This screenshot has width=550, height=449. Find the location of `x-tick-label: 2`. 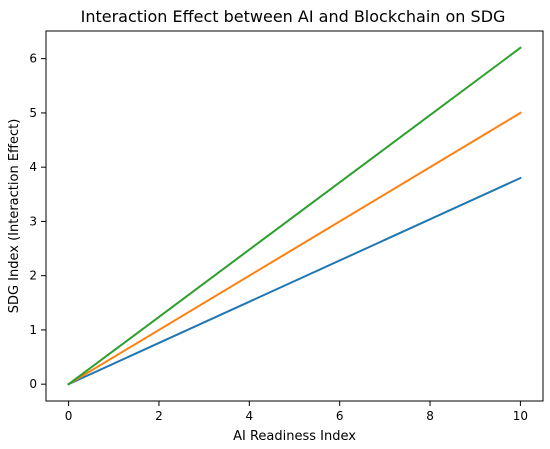

x-tick-label: 2 is located at coordinates (159, 416).